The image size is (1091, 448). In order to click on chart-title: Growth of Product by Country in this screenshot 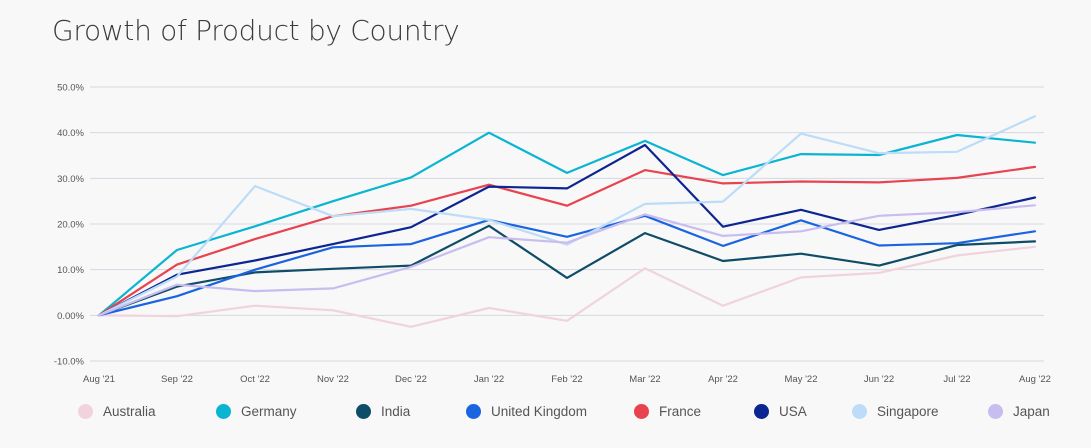, I will do `click(256, 30)`.